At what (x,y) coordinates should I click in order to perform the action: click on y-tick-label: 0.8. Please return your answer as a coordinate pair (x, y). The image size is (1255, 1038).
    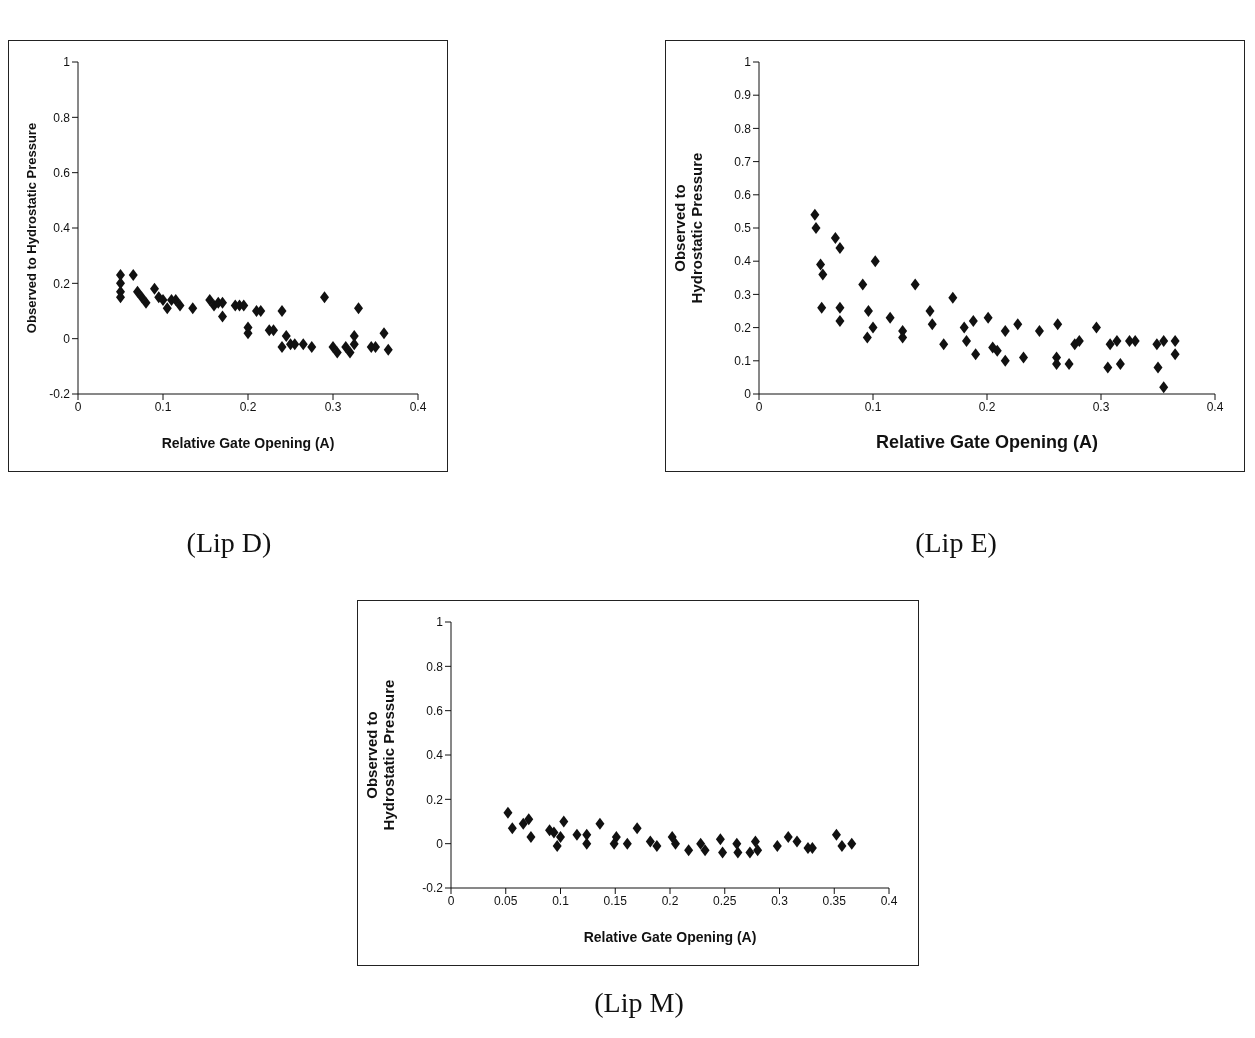
    Looking at the image, I should click on (62, 117).